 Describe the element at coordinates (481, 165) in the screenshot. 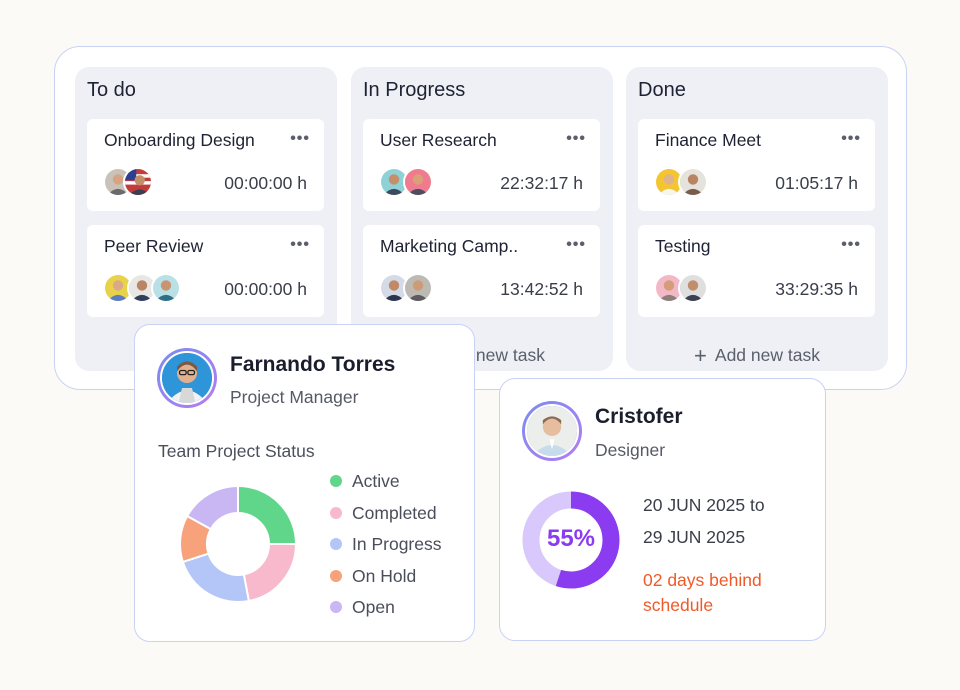

I see `task-card: User Research ••• 22:32:17 h` at that location.